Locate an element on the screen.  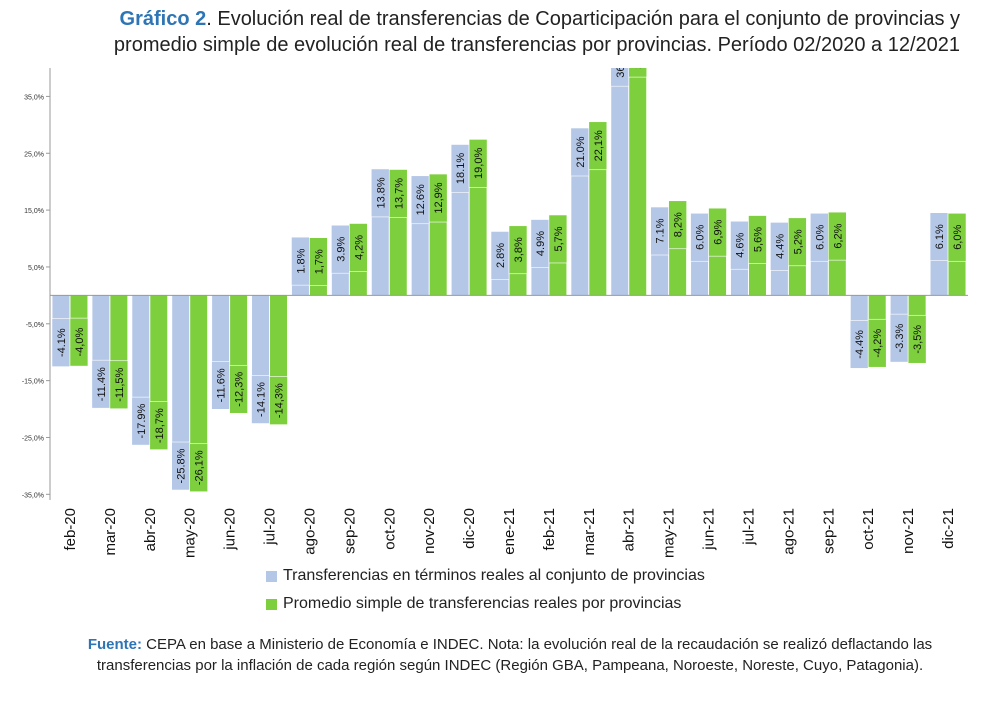
data-label-series-1: 13.8% is located at coordinates (381, 192).